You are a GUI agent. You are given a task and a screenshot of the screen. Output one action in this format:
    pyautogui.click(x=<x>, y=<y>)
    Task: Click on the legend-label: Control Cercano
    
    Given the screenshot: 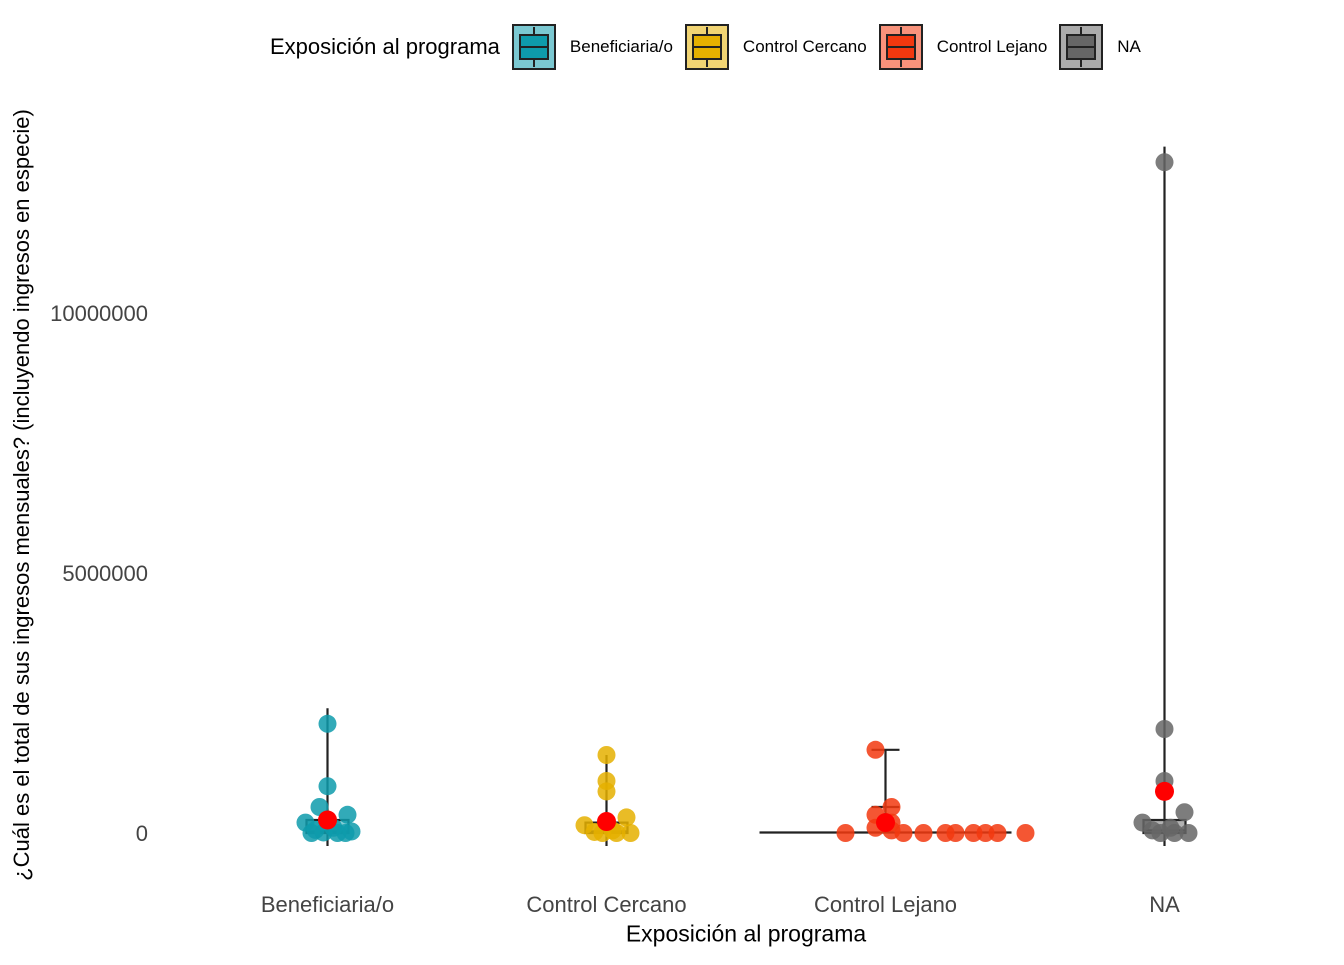 What is the action you would take?
    pyautogui.click(x=804, y=46)
    